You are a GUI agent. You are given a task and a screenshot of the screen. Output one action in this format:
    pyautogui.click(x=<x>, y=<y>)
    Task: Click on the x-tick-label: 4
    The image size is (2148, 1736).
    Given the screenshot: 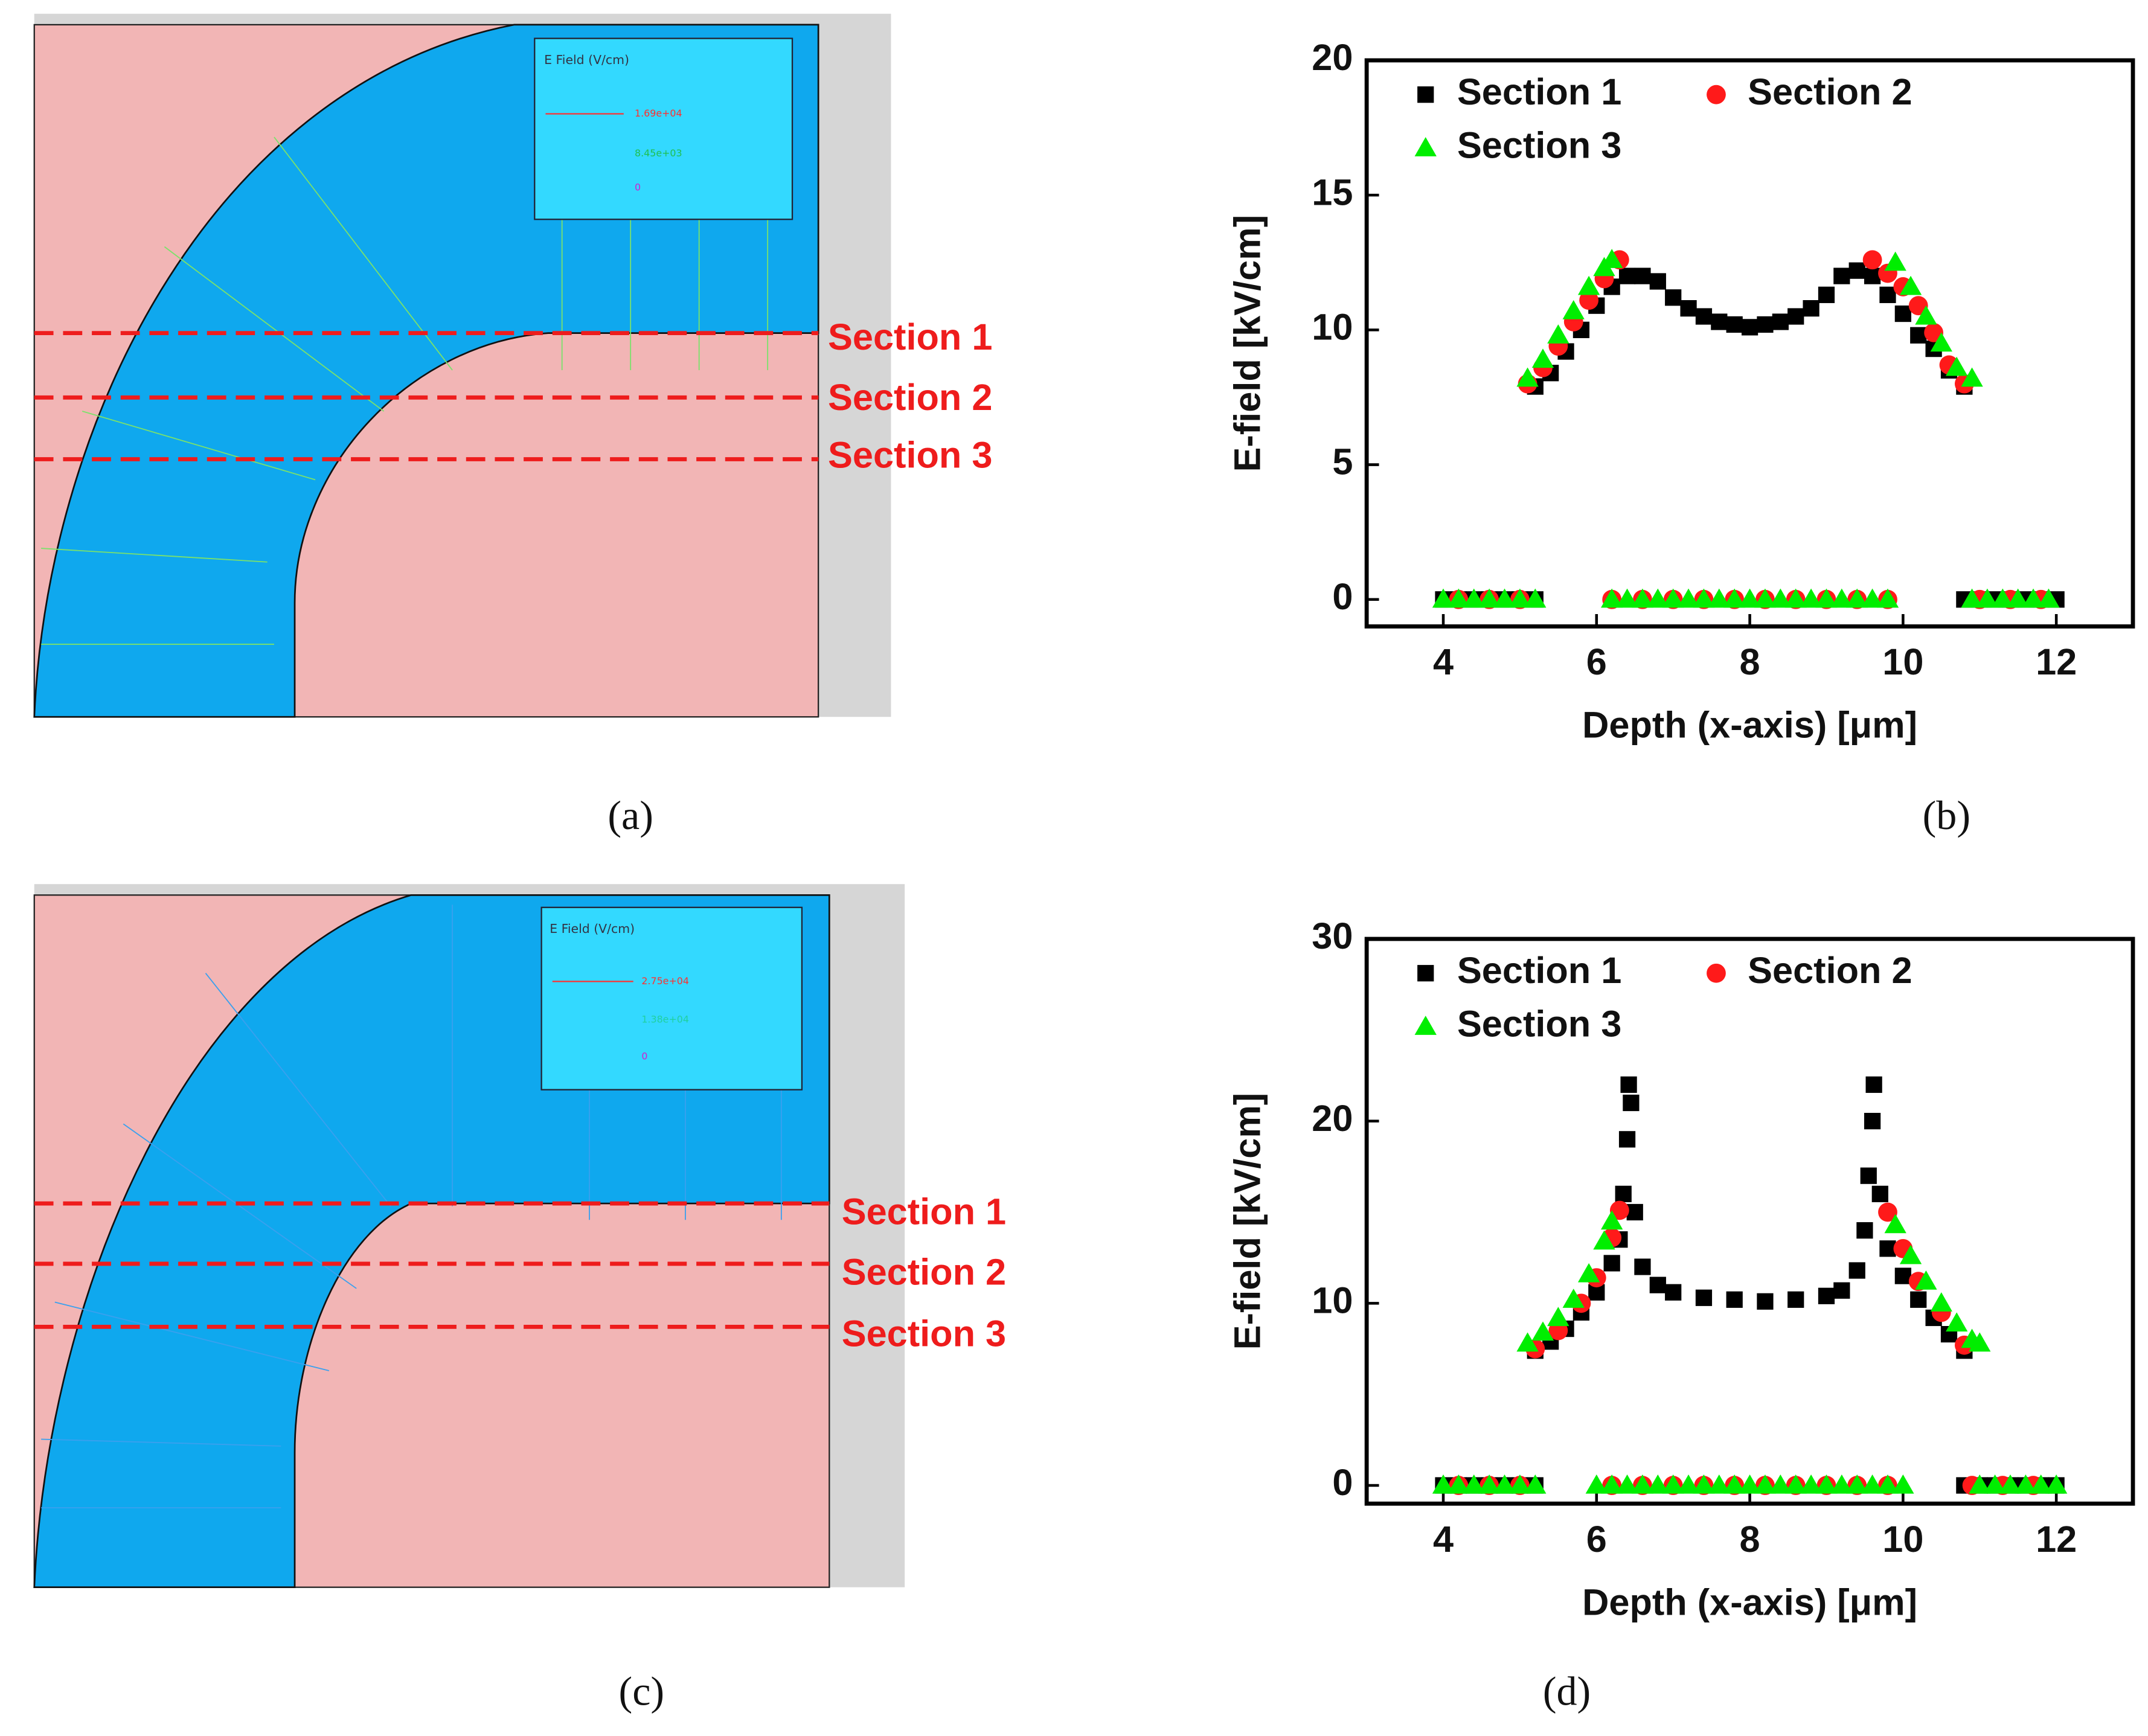 What is the action you would take?
    pyautogui.click(x=1443, y=1539)
    